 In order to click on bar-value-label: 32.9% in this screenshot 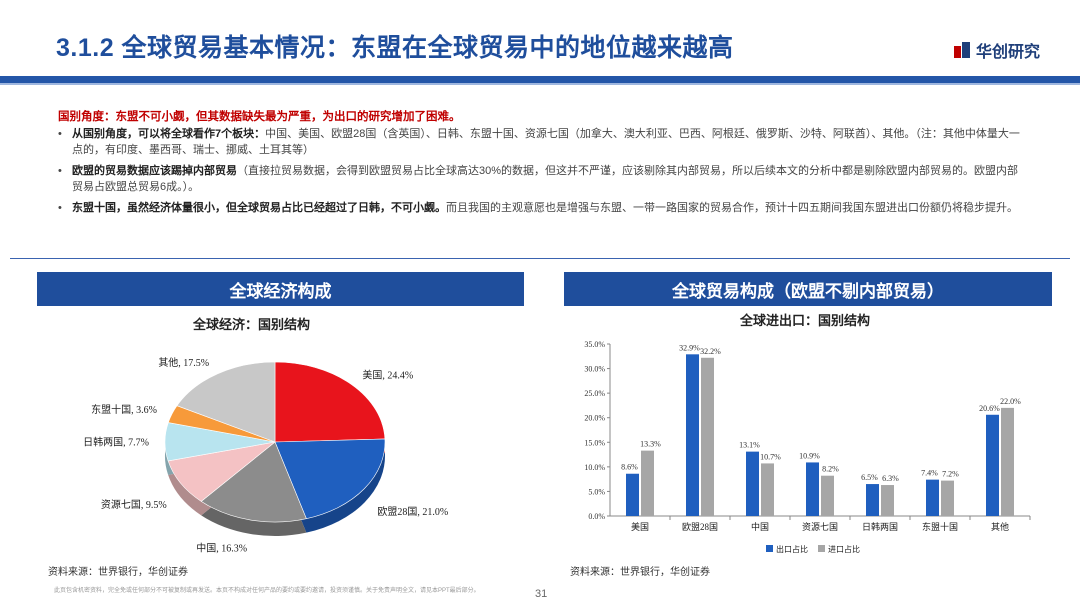, I will do `click(689, 347)`.